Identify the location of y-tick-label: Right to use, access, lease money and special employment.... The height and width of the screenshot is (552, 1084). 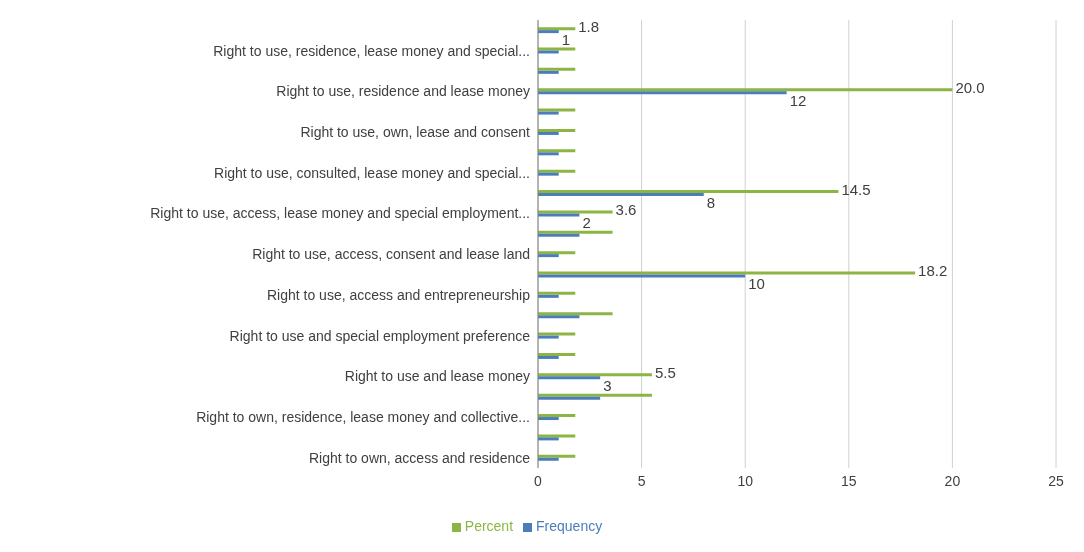
(340, 213).